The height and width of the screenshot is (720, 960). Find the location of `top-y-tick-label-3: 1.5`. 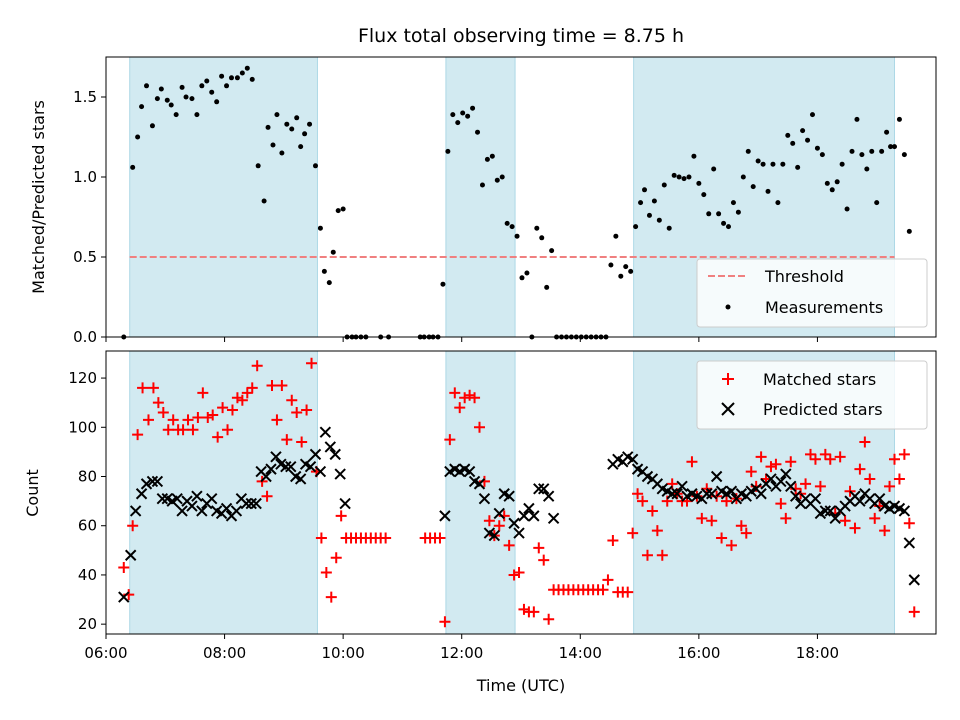

top-y-tick-label-3: 1.5 is located at coordinates (85, 97).